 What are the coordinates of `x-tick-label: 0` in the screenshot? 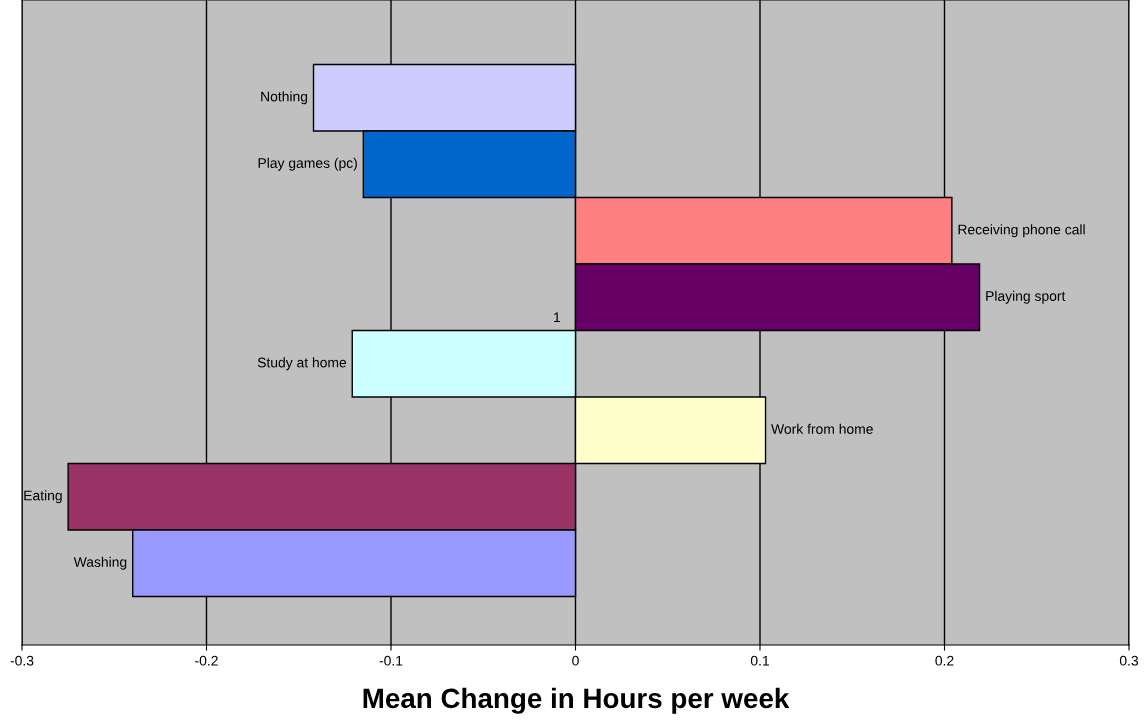 It's located at (575, 660).